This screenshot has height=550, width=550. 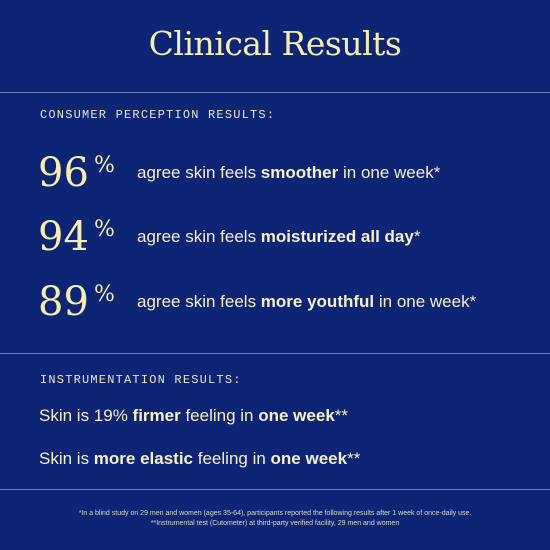 What do you see at coordinates (289, 172) in the screenshot?
I see `stat-description: agree skin feels smoother in one week*` at bounding box center [289, 172].